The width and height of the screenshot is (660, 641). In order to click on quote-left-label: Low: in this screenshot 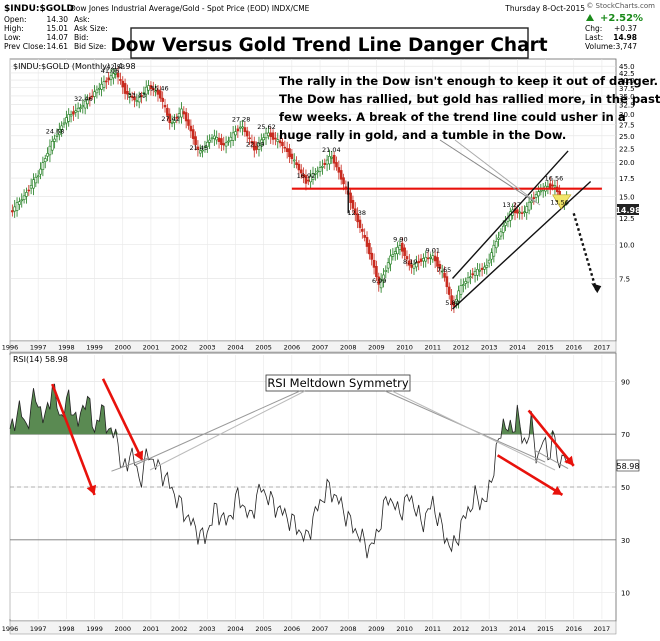, I will do `click(12, 37)`.